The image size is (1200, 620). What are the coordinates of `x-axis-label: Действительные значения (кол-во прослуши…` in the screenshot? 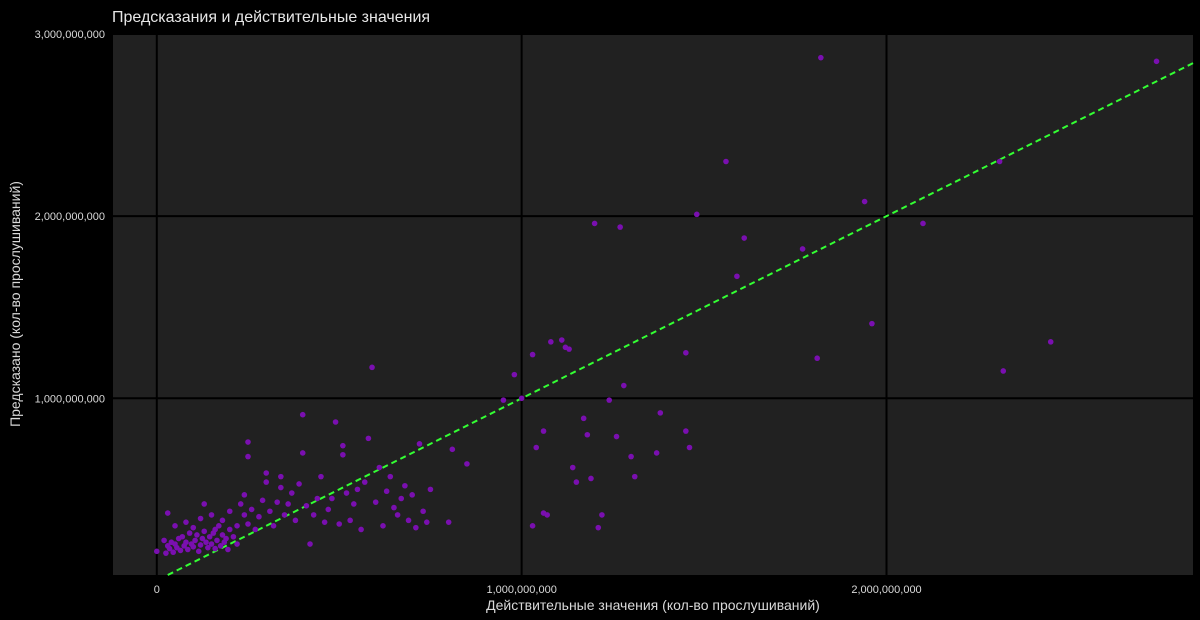 It's located at (653, 605).